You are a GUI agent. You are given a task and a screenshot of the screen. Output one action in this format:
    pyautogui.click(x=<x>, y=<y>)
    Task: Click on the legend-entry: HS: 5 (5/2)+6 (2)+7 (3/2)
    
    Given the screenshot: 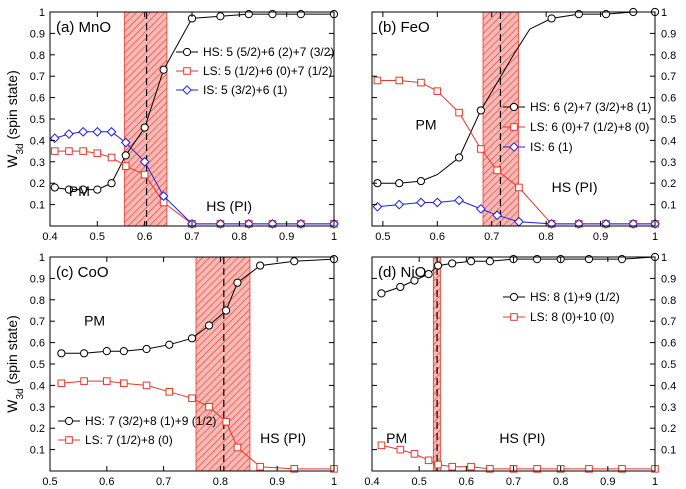 What is the action you would take?
    pyautogui.click(x=268, y=52)
    